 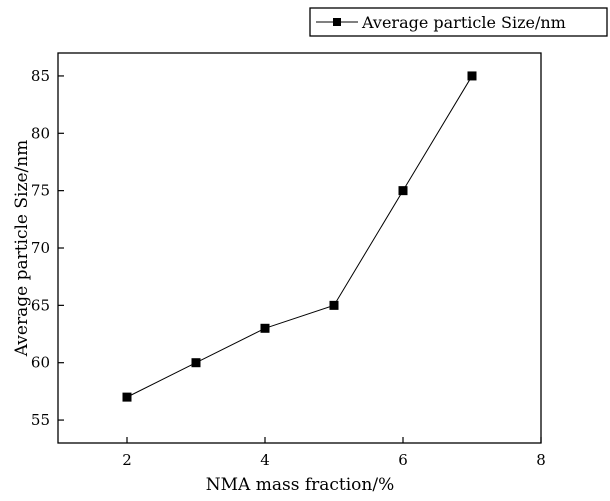 I want to click on x-tick-label: 8, so click(x=541, y=460).